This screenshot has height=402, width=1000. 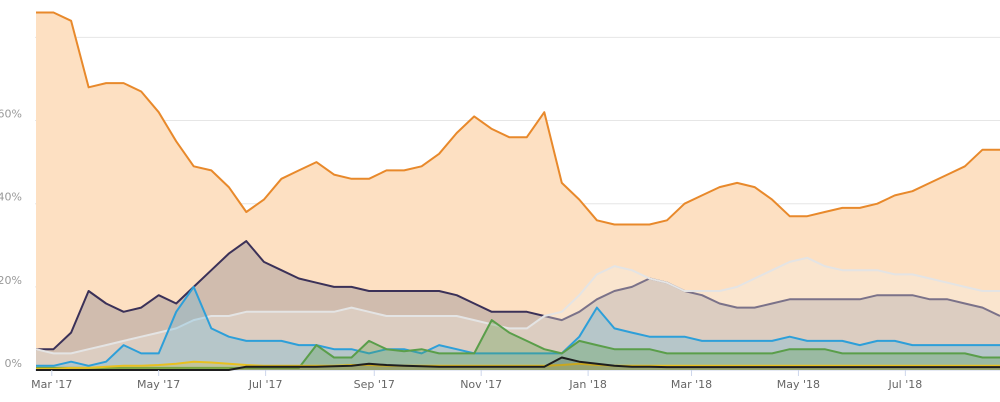 What do you see at coordinates (587, 384) in the screenshot?
I see `x-tick-label: Jan '18` at bounding box center [587, 384].